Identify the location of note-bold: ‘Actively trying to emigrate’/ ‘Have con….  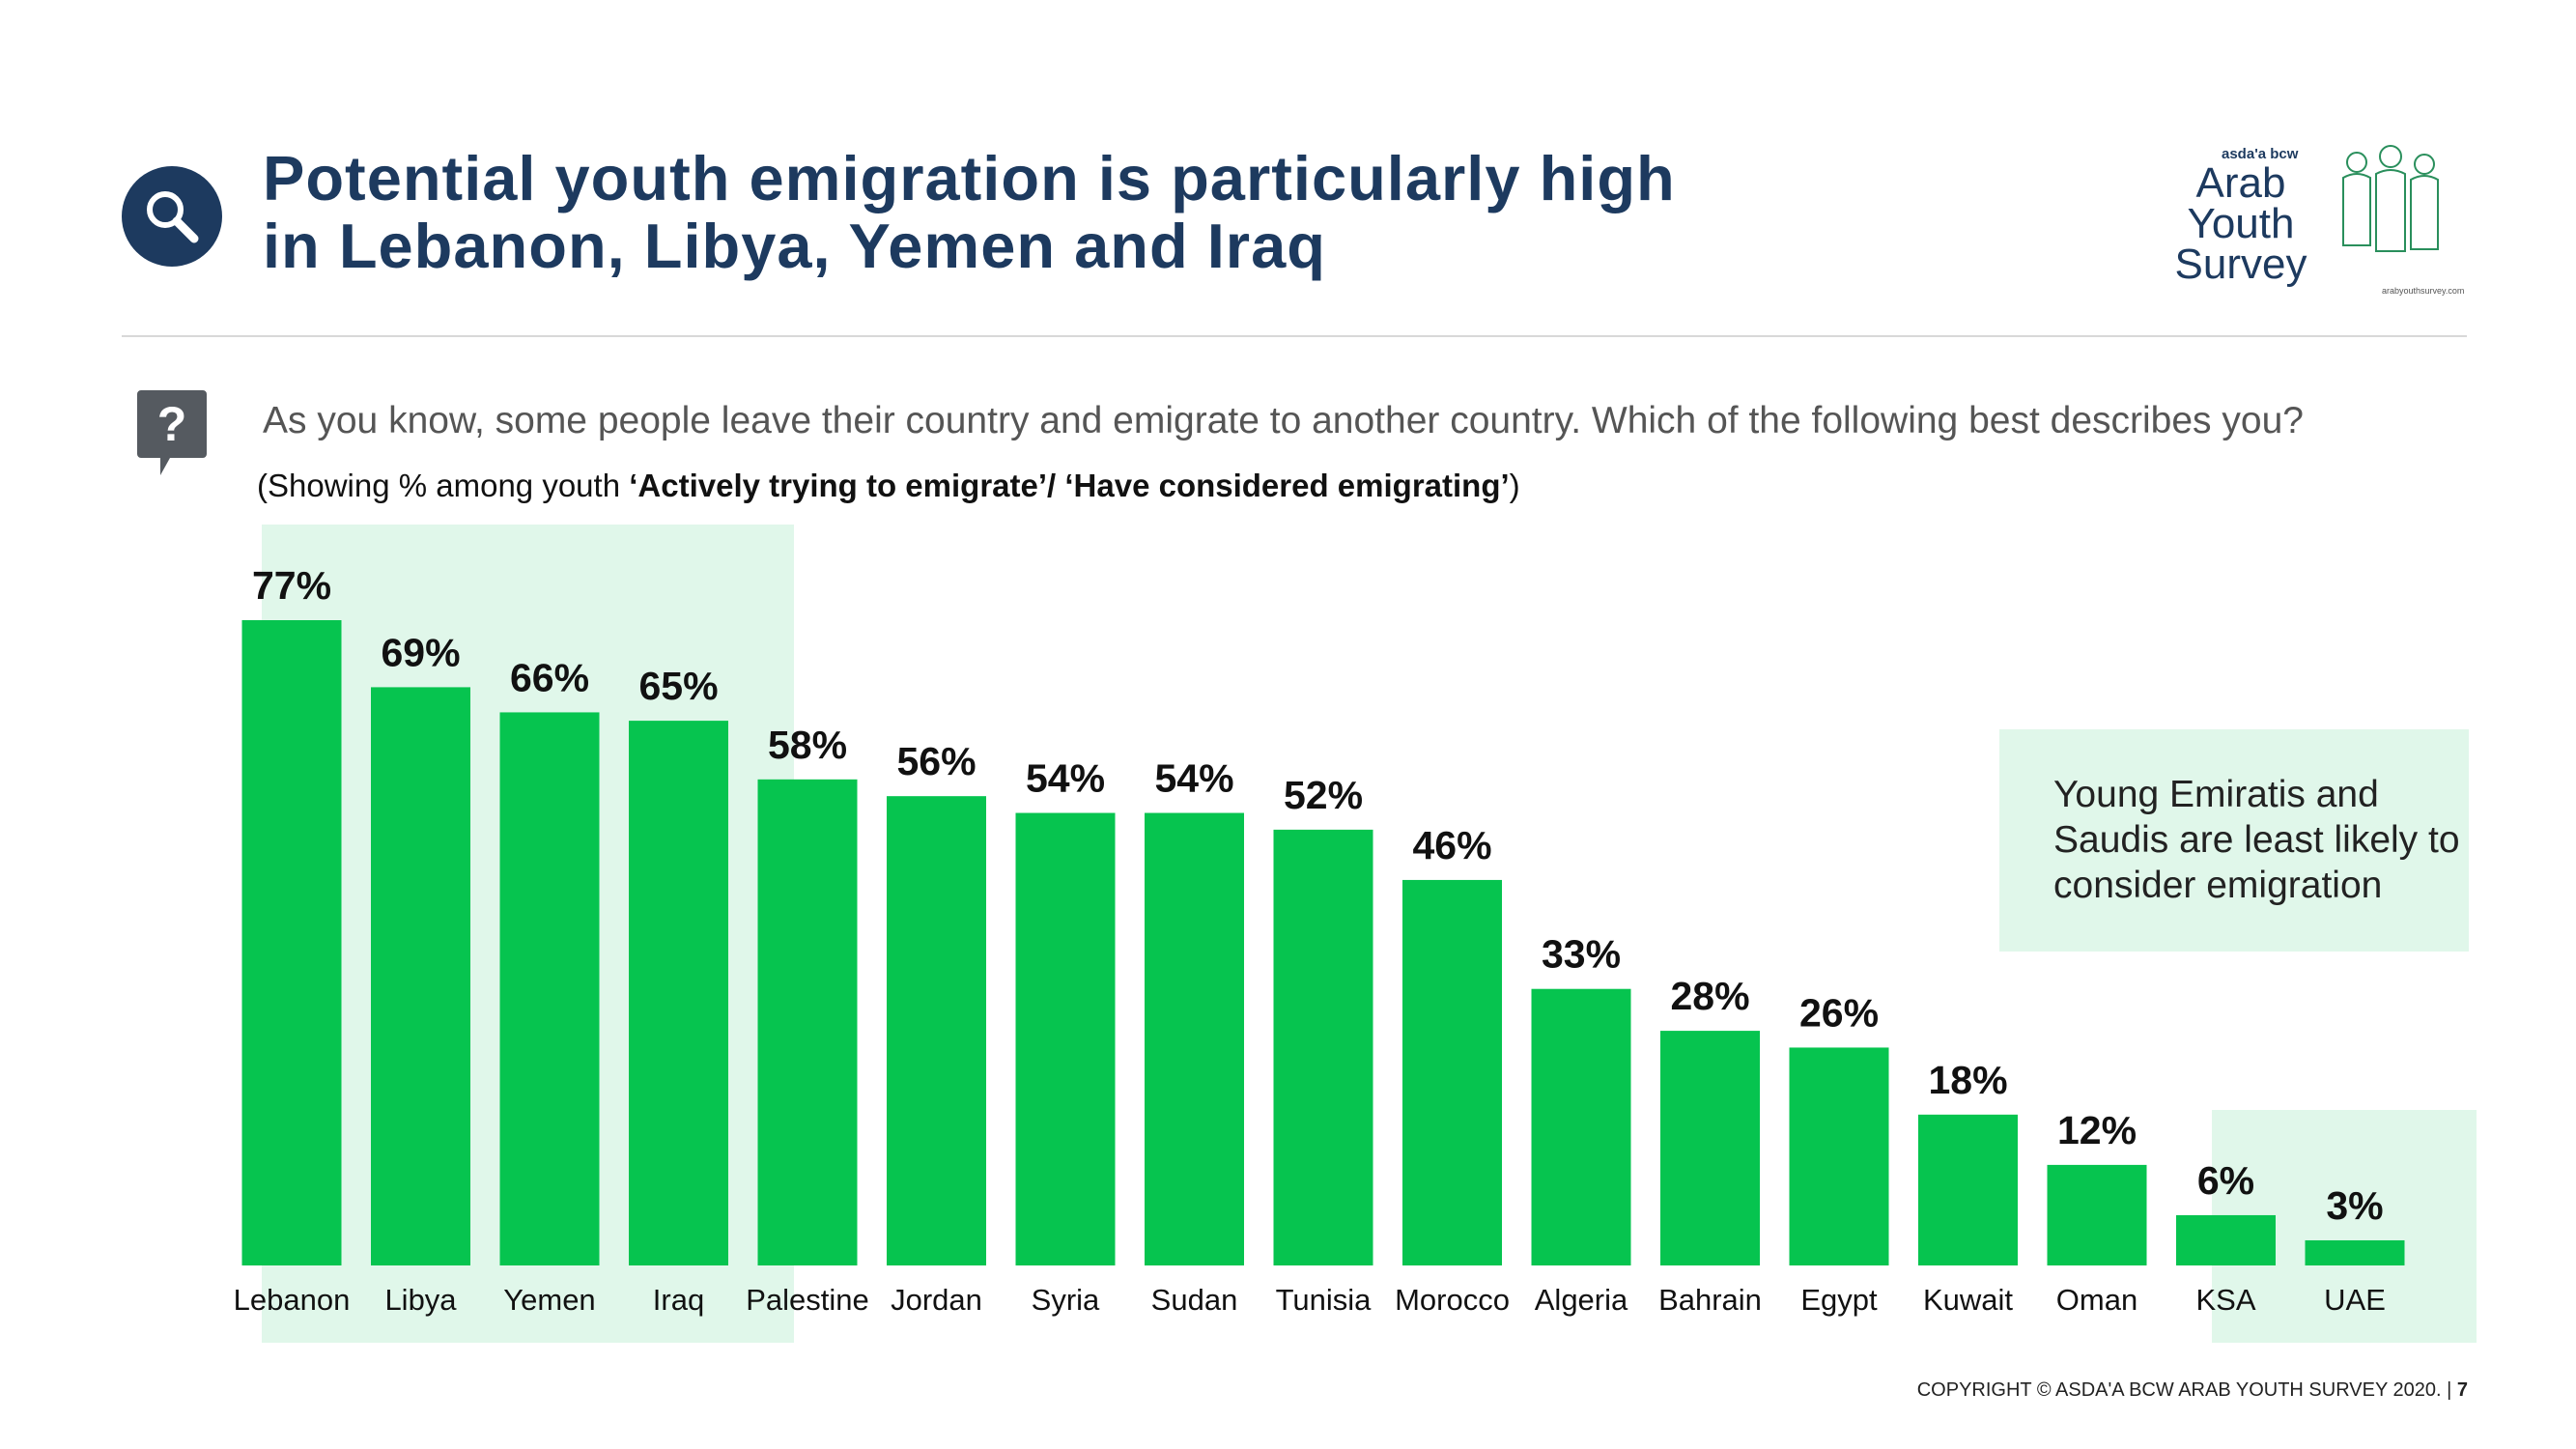
(1069, 485).